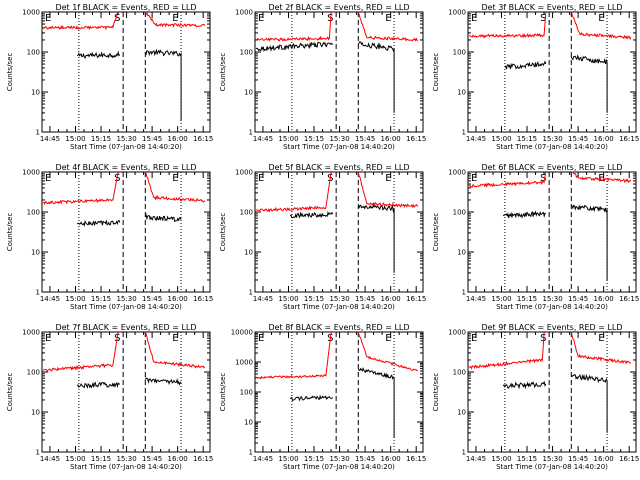 Image resolution: width=640 pixels, height=480 pixels. I want to click on panel-title: Det 5f BLACK = Events, RED = LLD, so click(338, 167).